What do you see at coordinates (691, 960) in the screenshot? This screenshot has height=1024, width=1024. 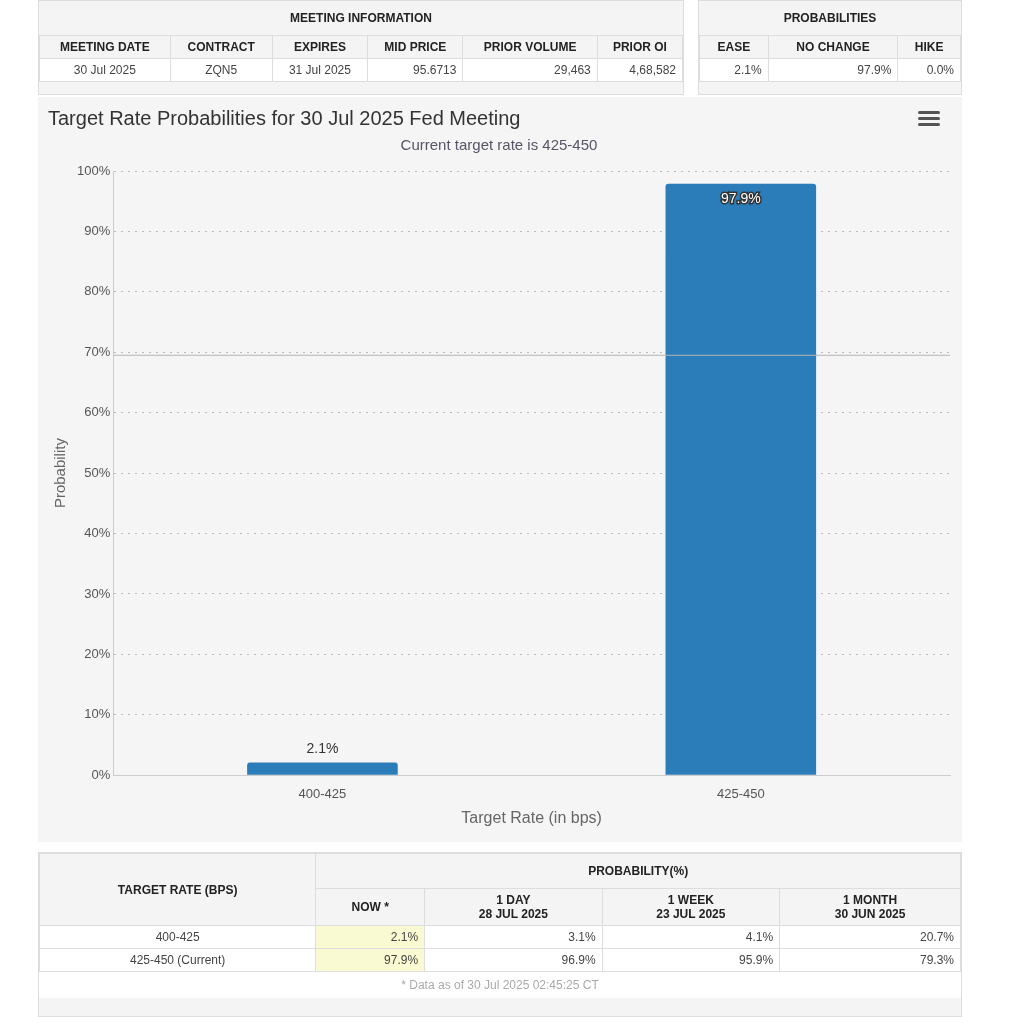 I see `text: 95.9%` at bounding box center [691, 960].